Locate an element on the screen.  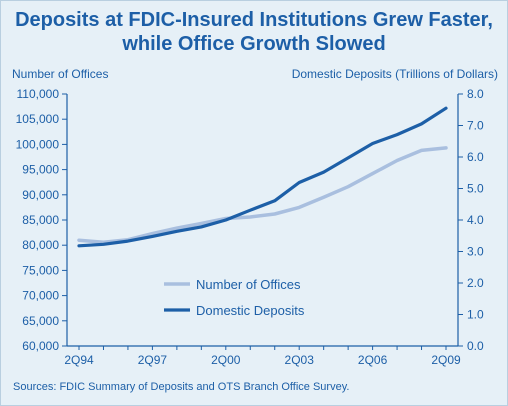
left-tick-label: 95,000 is located at coordinates (40, 170).